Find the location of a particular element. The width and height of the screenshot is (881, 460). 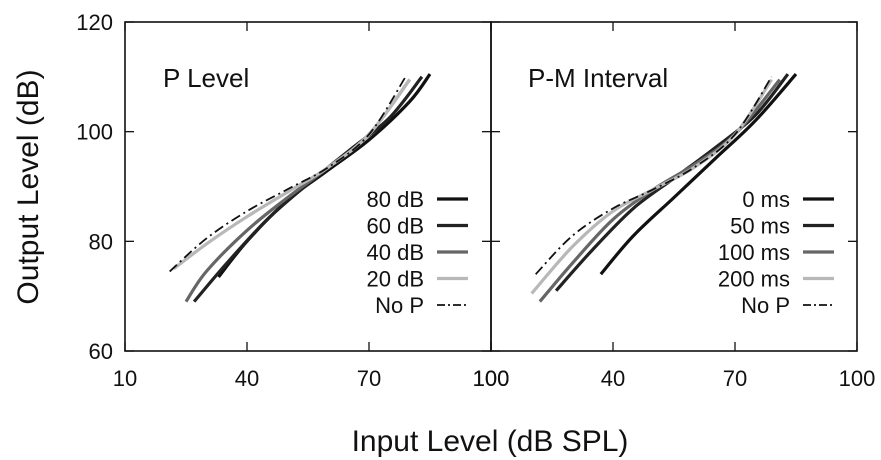

legend-label: 50 ms is located at coordinates (760, 226).